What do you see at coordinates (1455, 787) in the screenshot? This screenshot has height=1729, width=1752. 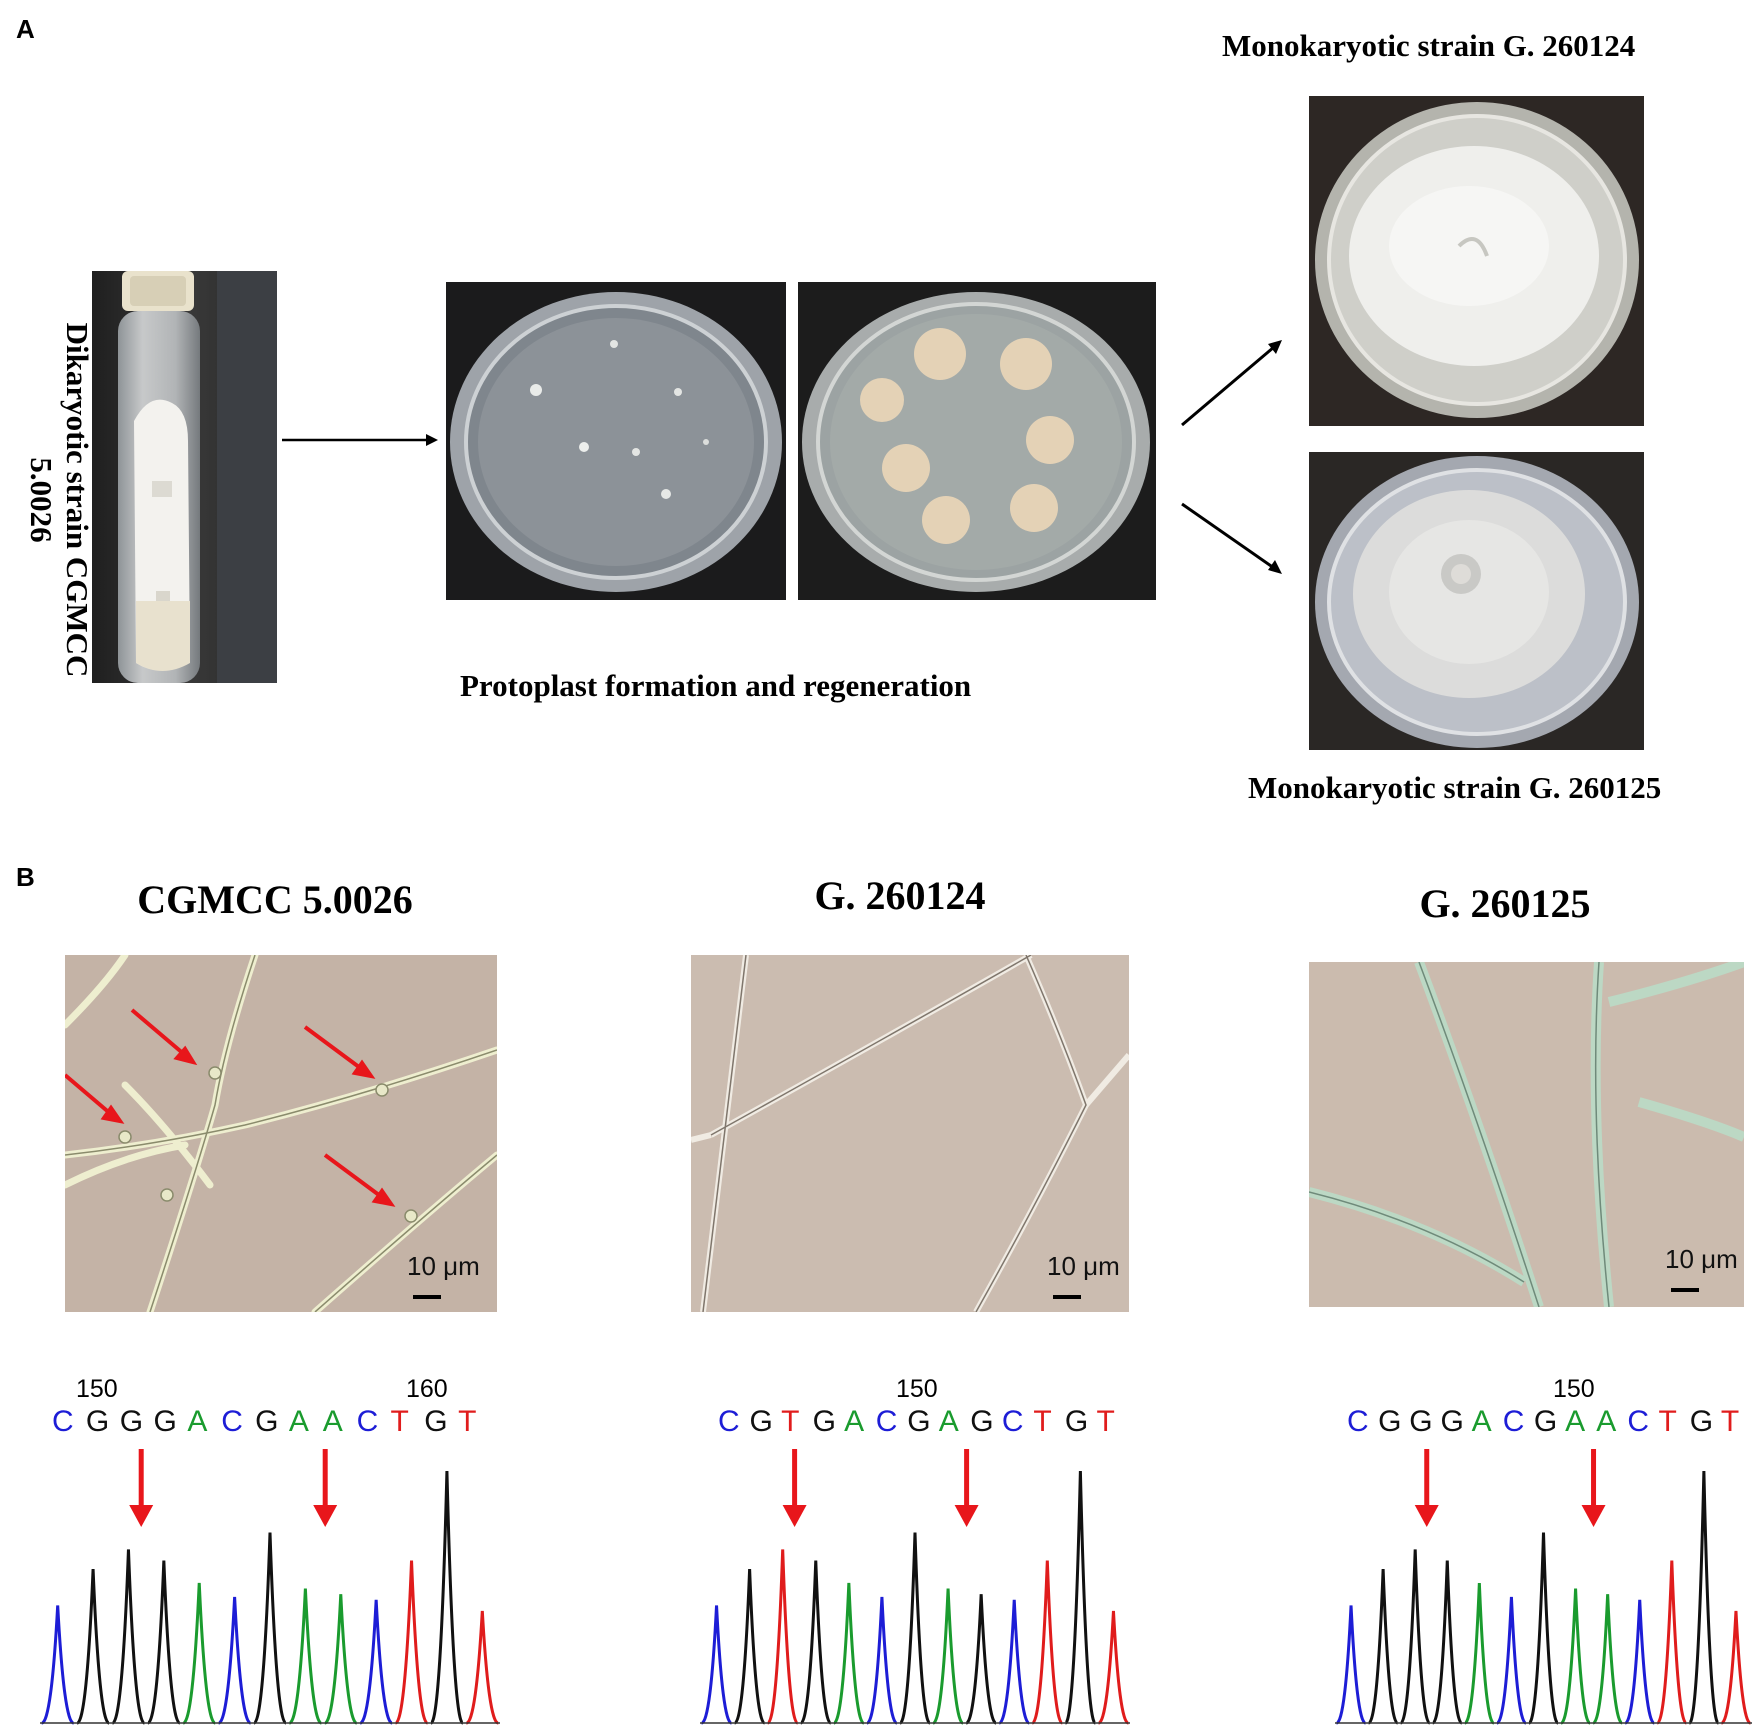 I see `mono-bottom-label: Monokaryotic strain G. 260125` at bounding box center [1455, 787].